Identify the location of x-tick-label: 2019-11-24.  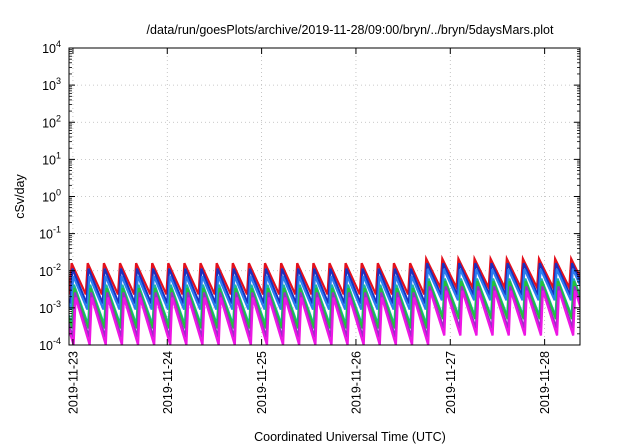
(168, 382).